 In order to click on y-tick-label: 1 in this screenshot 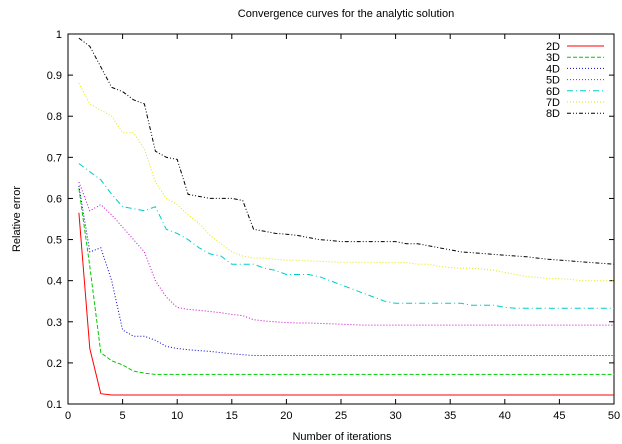, I will do `click(59, 35)`.